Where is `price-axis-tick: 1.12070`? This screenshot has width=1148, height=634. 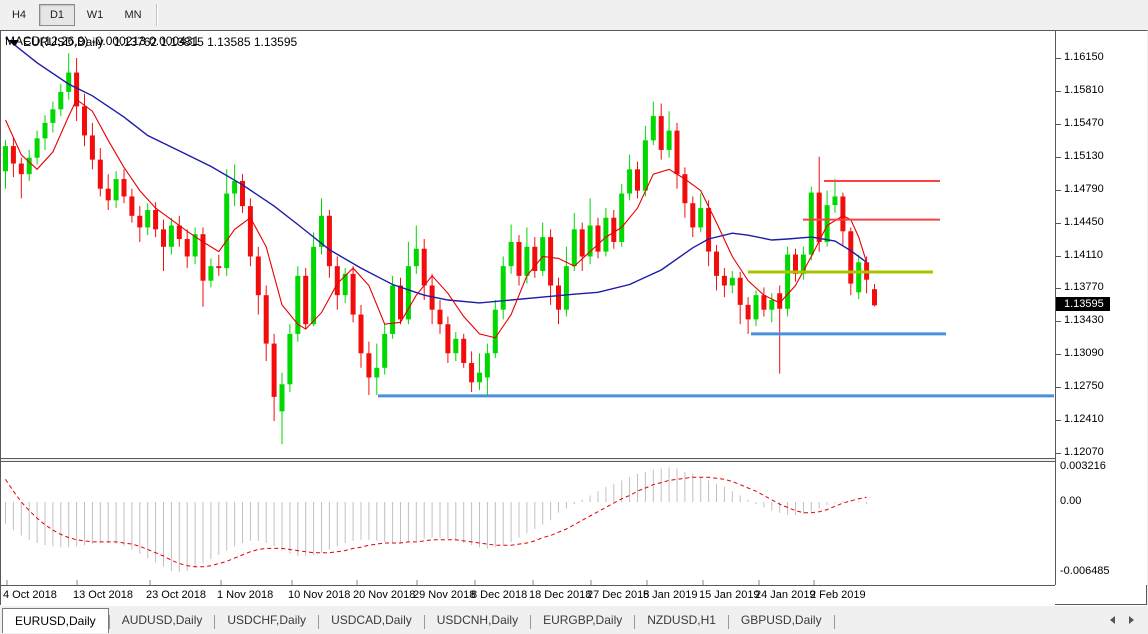
price-axis-tick: 1.12070 is located at coordinates (1080, 452).